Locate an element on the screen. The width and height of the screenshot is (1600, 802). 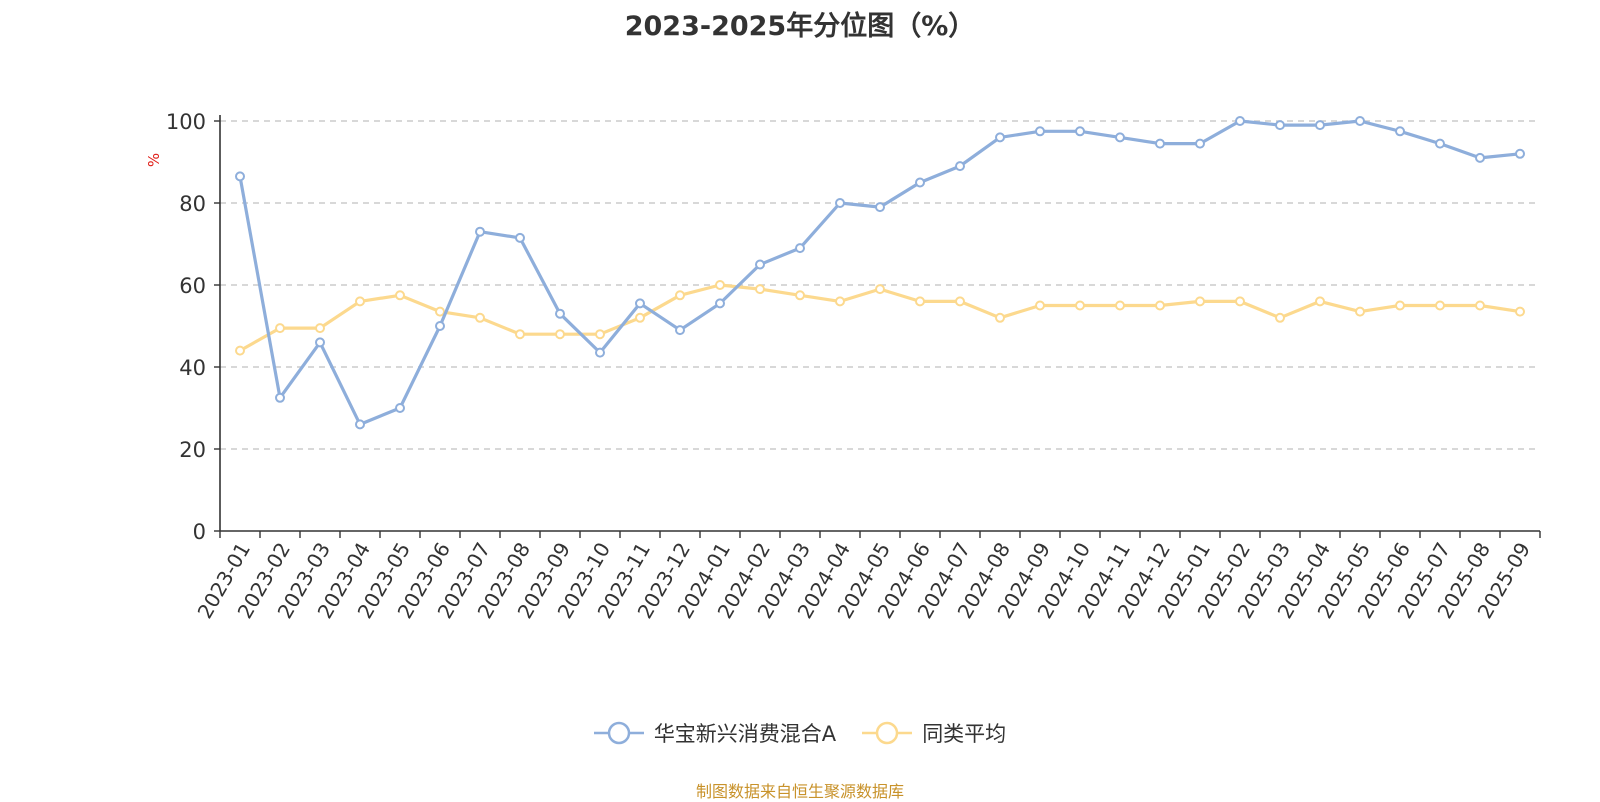
legend: 华宝新兴消费混合A 同类平均 is located at coordinates (800, 733).